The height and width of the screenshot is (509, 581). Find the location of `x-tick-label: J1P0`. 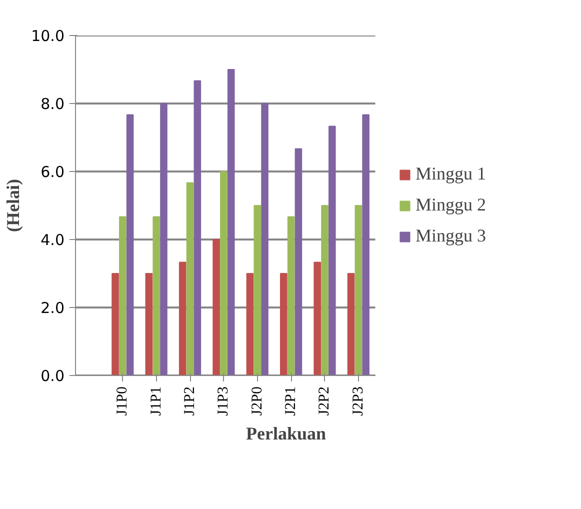

x-tick-label: J1P0 is located at coordinates (122, 401).